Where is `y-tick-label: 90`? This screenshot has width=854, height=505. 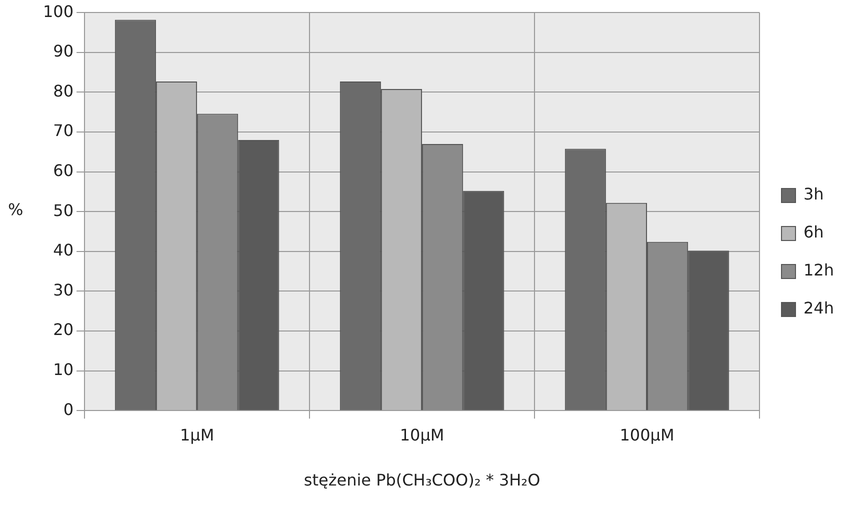 y-tick-label: 90 is located at coordinates (63, 51).